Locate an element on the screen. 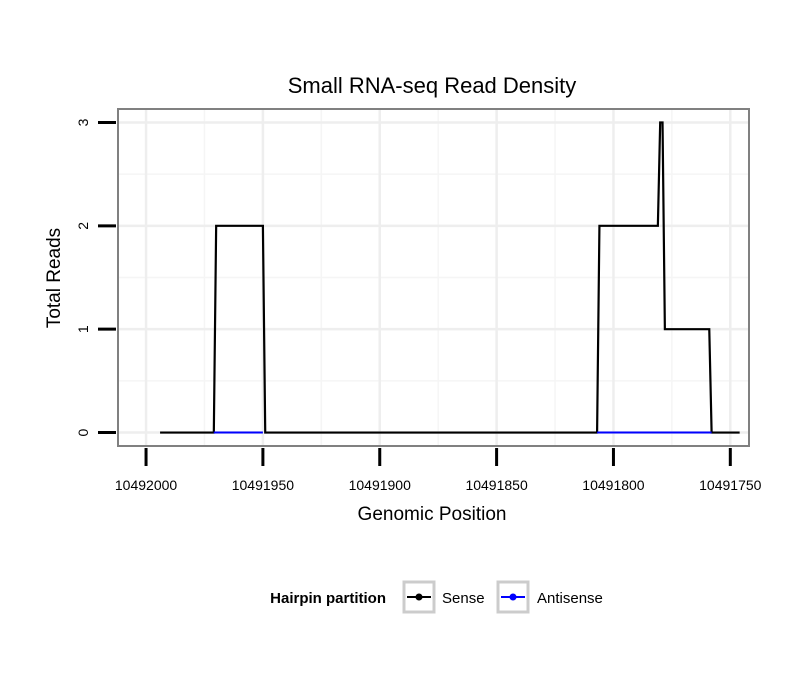  legend-point-sense is located at coordinates (419, 597).